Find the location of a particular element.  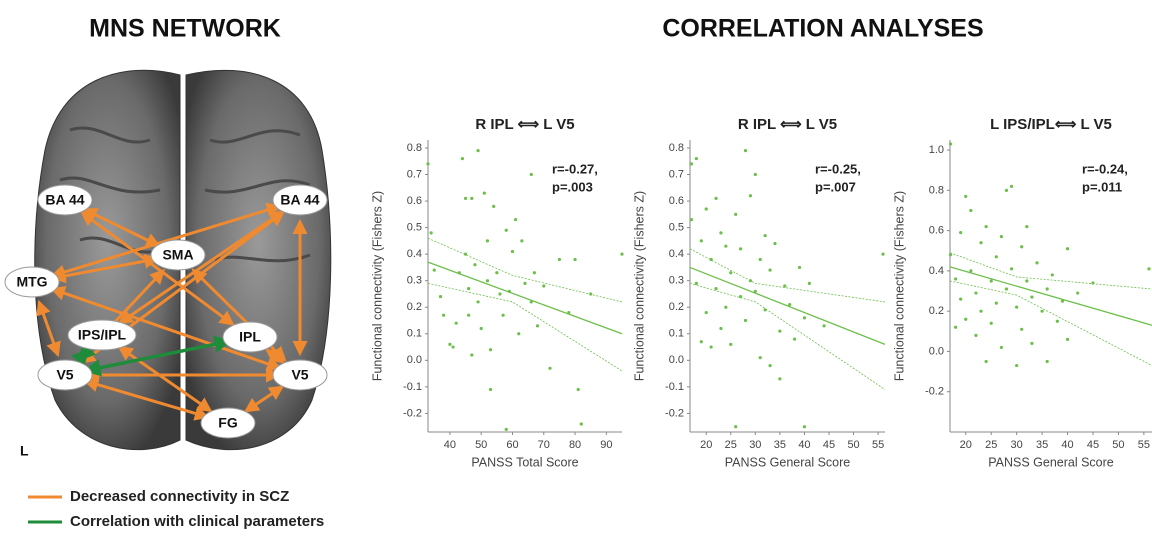

y-tick-label: -0.2 is located at coordinates (412, 413).